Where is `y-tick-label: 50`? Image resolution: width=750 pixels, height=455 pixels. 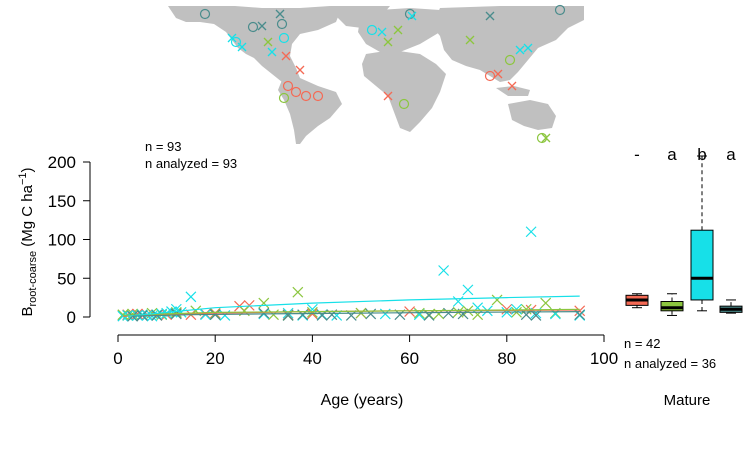
y-tick-label: 50 is located at coordinates (66, 278).